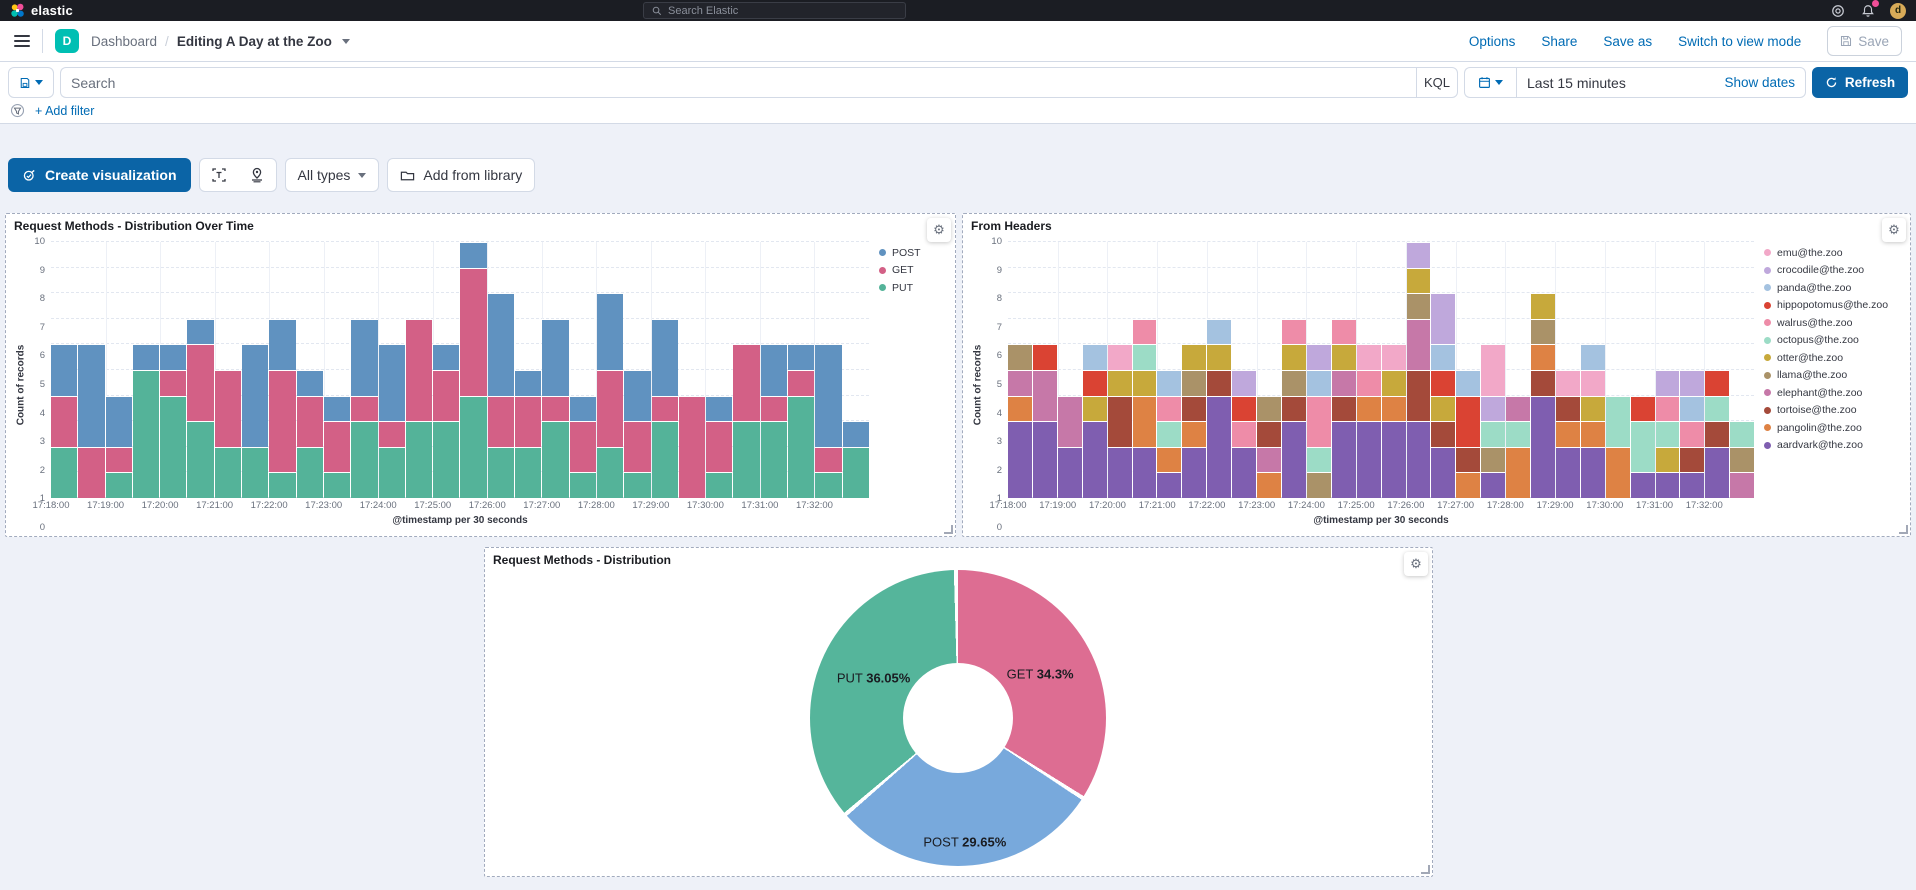 This screenshot has height=890, width=1916. Describe the element at coordinates (1894, 230) in the screenshot. I see `panel-settings-button: ⚙` at that location.